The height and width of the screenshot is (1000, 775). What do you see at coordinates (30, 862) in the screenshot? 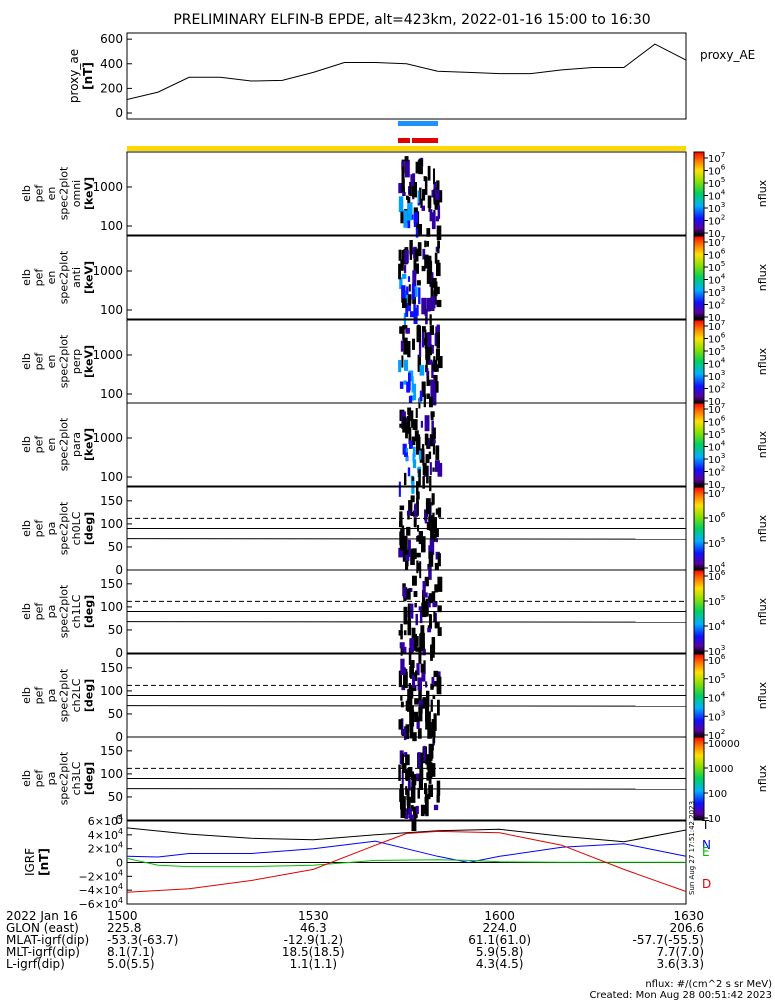
I see `igrf-ylabel: IGRF` at bounding box center [30, 862].